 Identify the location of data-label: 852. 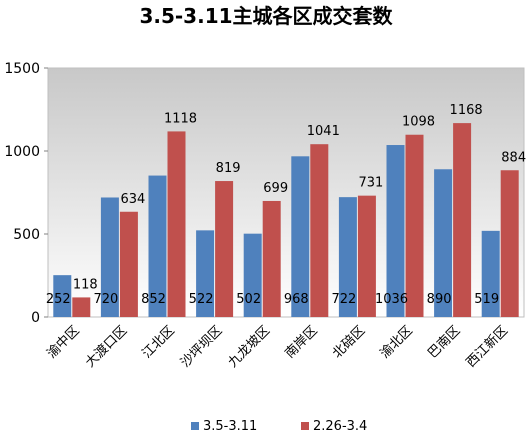
(153, 299).